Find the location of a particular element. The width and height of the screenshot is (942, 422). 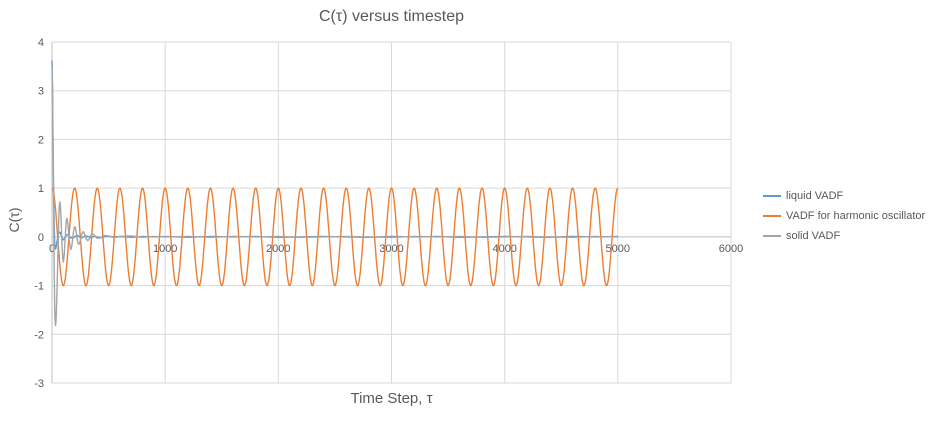

x-axis-title: Time Step, τ is located at coordinates (391, 398).